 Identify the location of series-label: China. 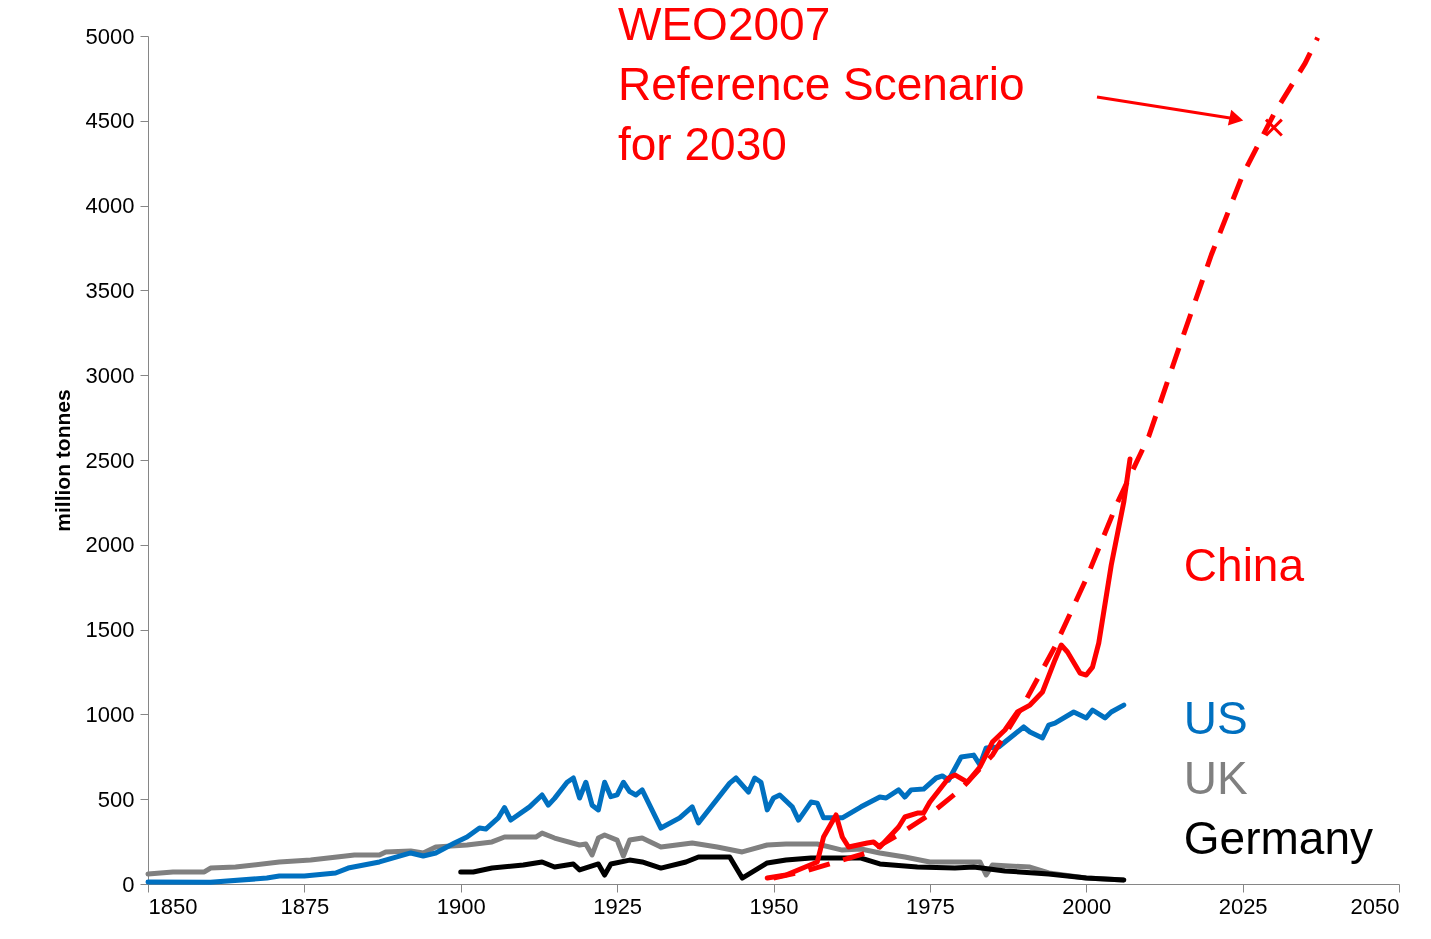
(1244, 564).